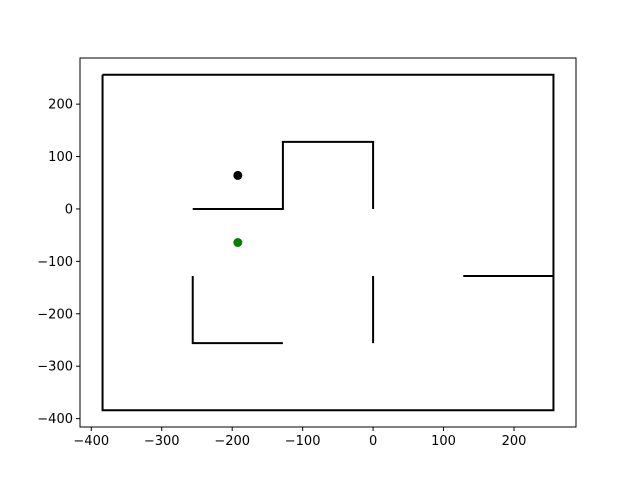  Describe the element at coordinates (55, 262) in the screenshot. I see `y-tick-label: −100` at that location.